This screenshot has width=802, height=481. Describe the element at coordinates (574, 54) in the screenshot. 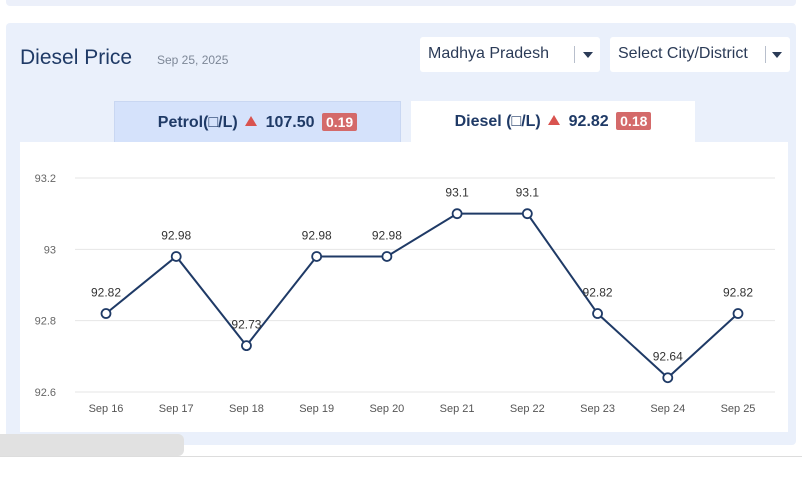

I see `state-select-divider` at that location.